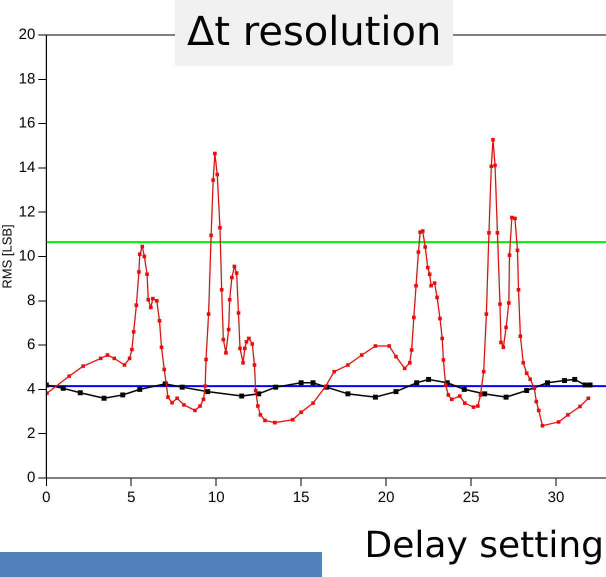 This screenshot has width=606, height=577. What do you see at coordinates (556, 497) in the screenshot?
I see `x-tick-label: 30` at bounding box center [556, 497].